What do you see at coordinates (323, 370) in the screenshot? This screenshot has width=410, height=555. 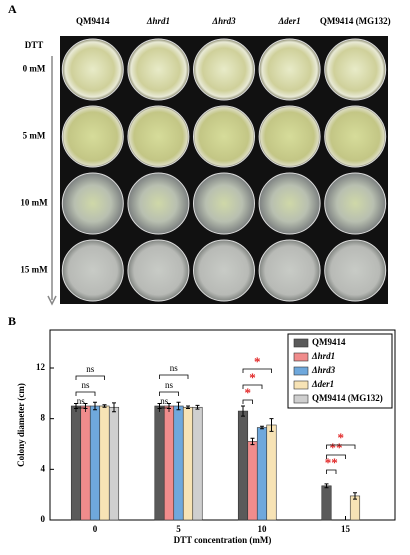 I see `legend-label: Δhrd3` at bounding box center [323, 370].